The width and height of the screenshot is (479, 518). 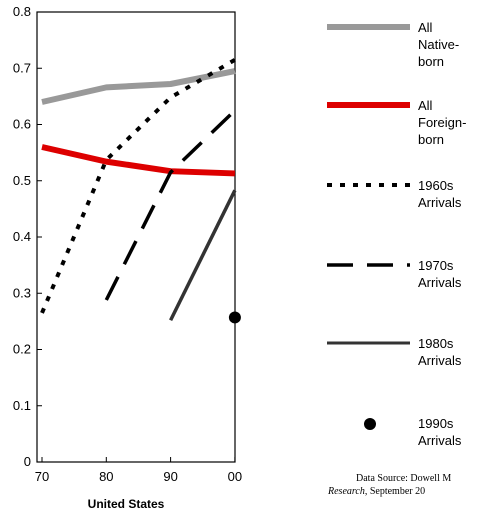 What do you see at coordinates (138, 160) in the screenshot?
I see `series-all-foreign-born-line` at bounding box center [138, 160].